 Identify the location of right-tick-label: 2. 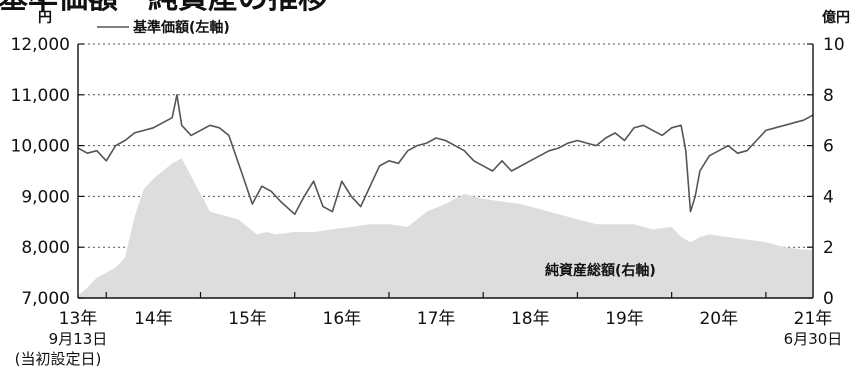
(828, 248).